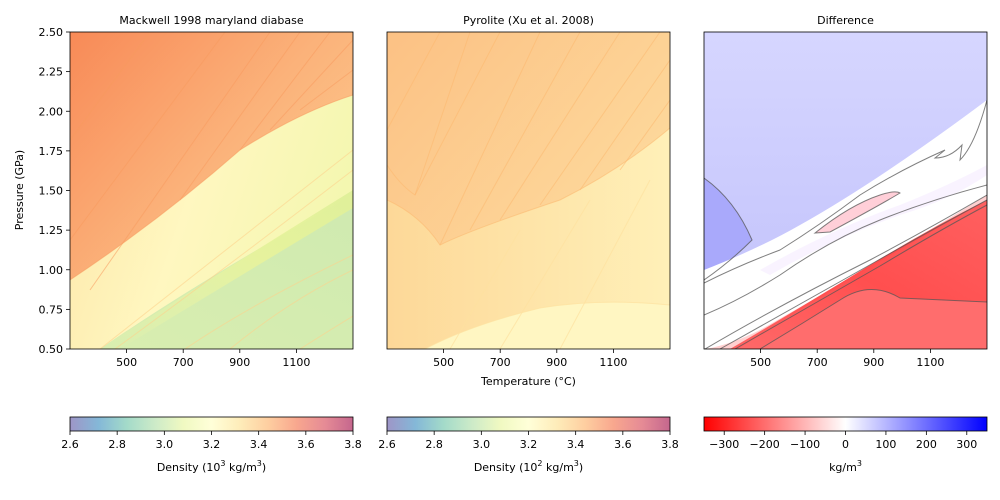 The height and width of the screenshot is (500, 1000). I want to click on y-axis-label: Pressure (GPa), so click(19, 190).